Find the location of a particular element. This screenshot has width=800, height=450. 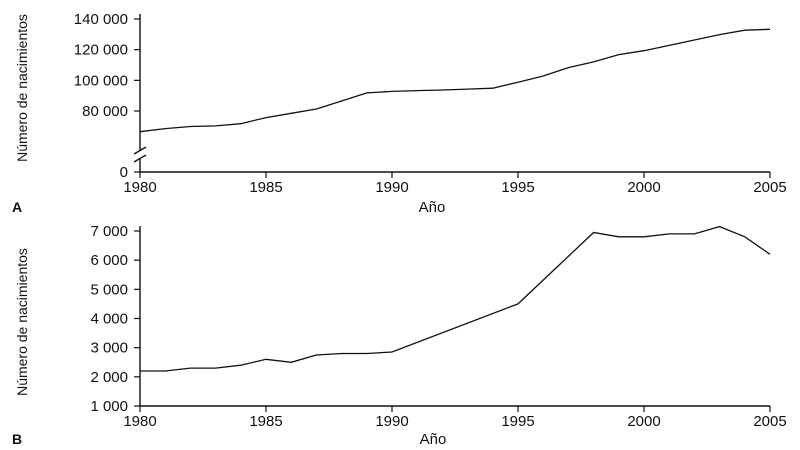

y-tick-label: 2 000 is located at coordinates (109, 377).